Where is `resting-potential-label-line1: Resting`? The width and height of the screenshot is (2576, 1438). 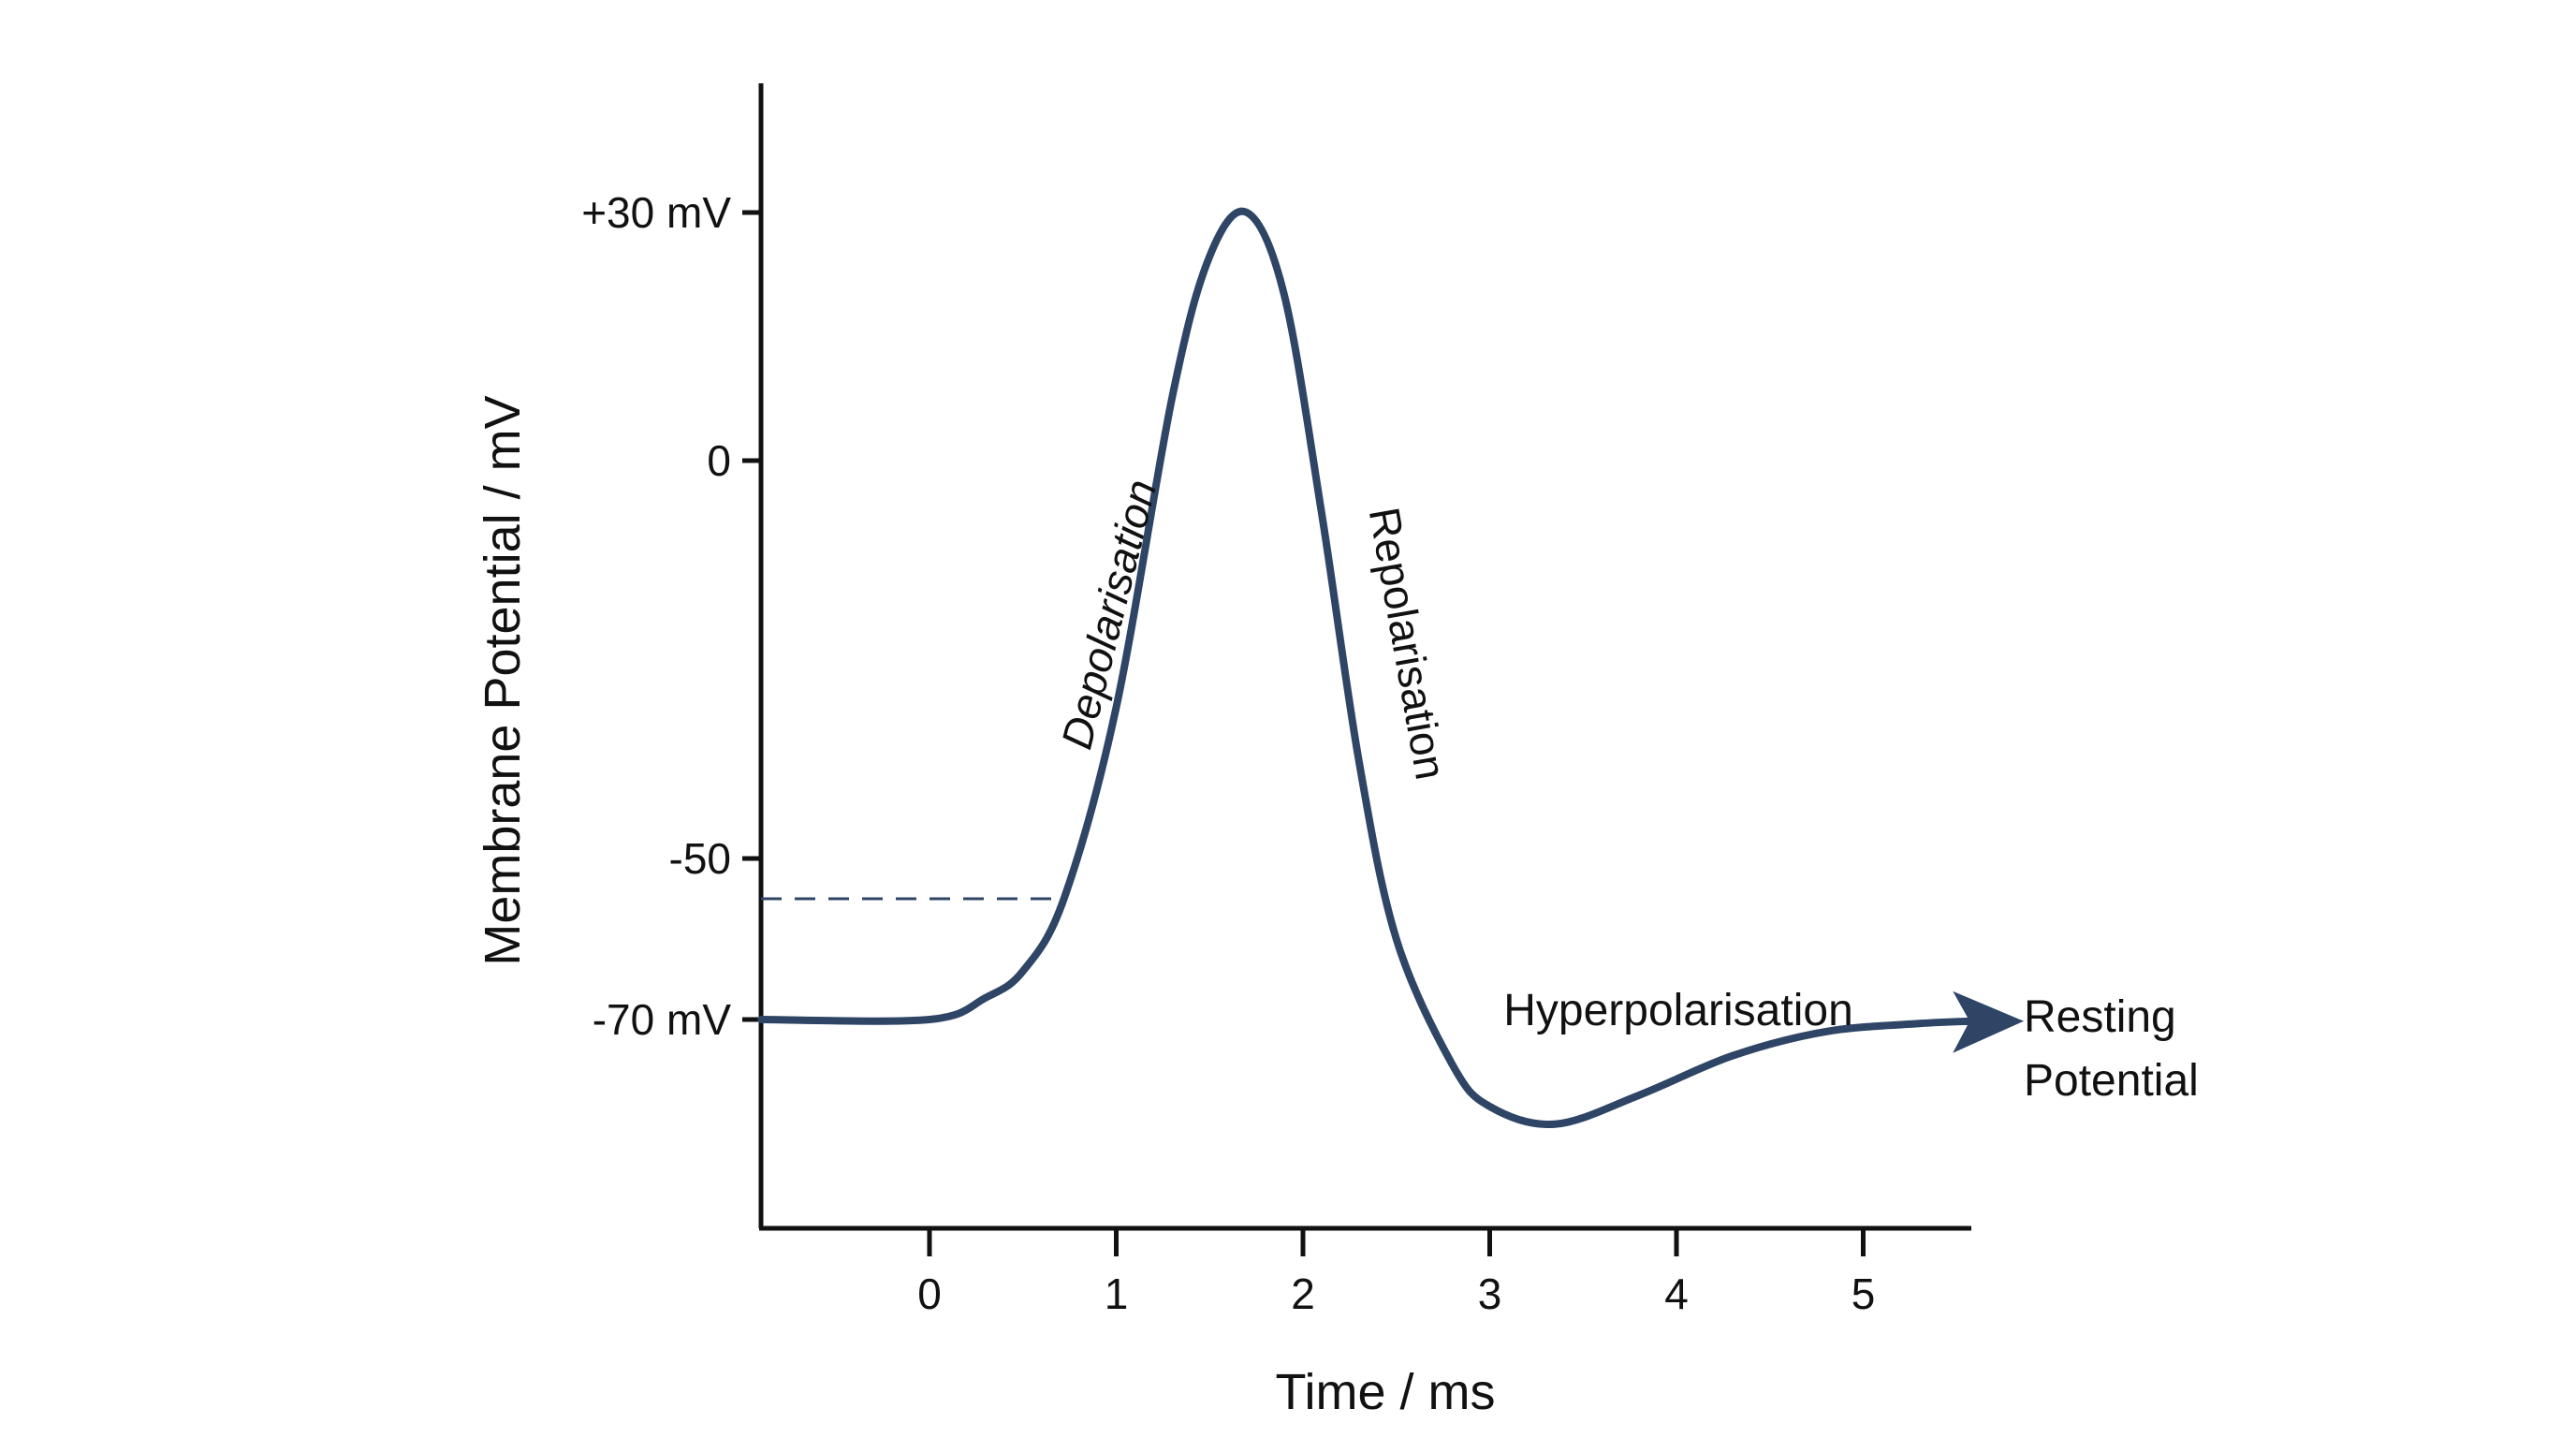
resting-potential-label-line1: Resting is located at coordinates (2100, 1017).